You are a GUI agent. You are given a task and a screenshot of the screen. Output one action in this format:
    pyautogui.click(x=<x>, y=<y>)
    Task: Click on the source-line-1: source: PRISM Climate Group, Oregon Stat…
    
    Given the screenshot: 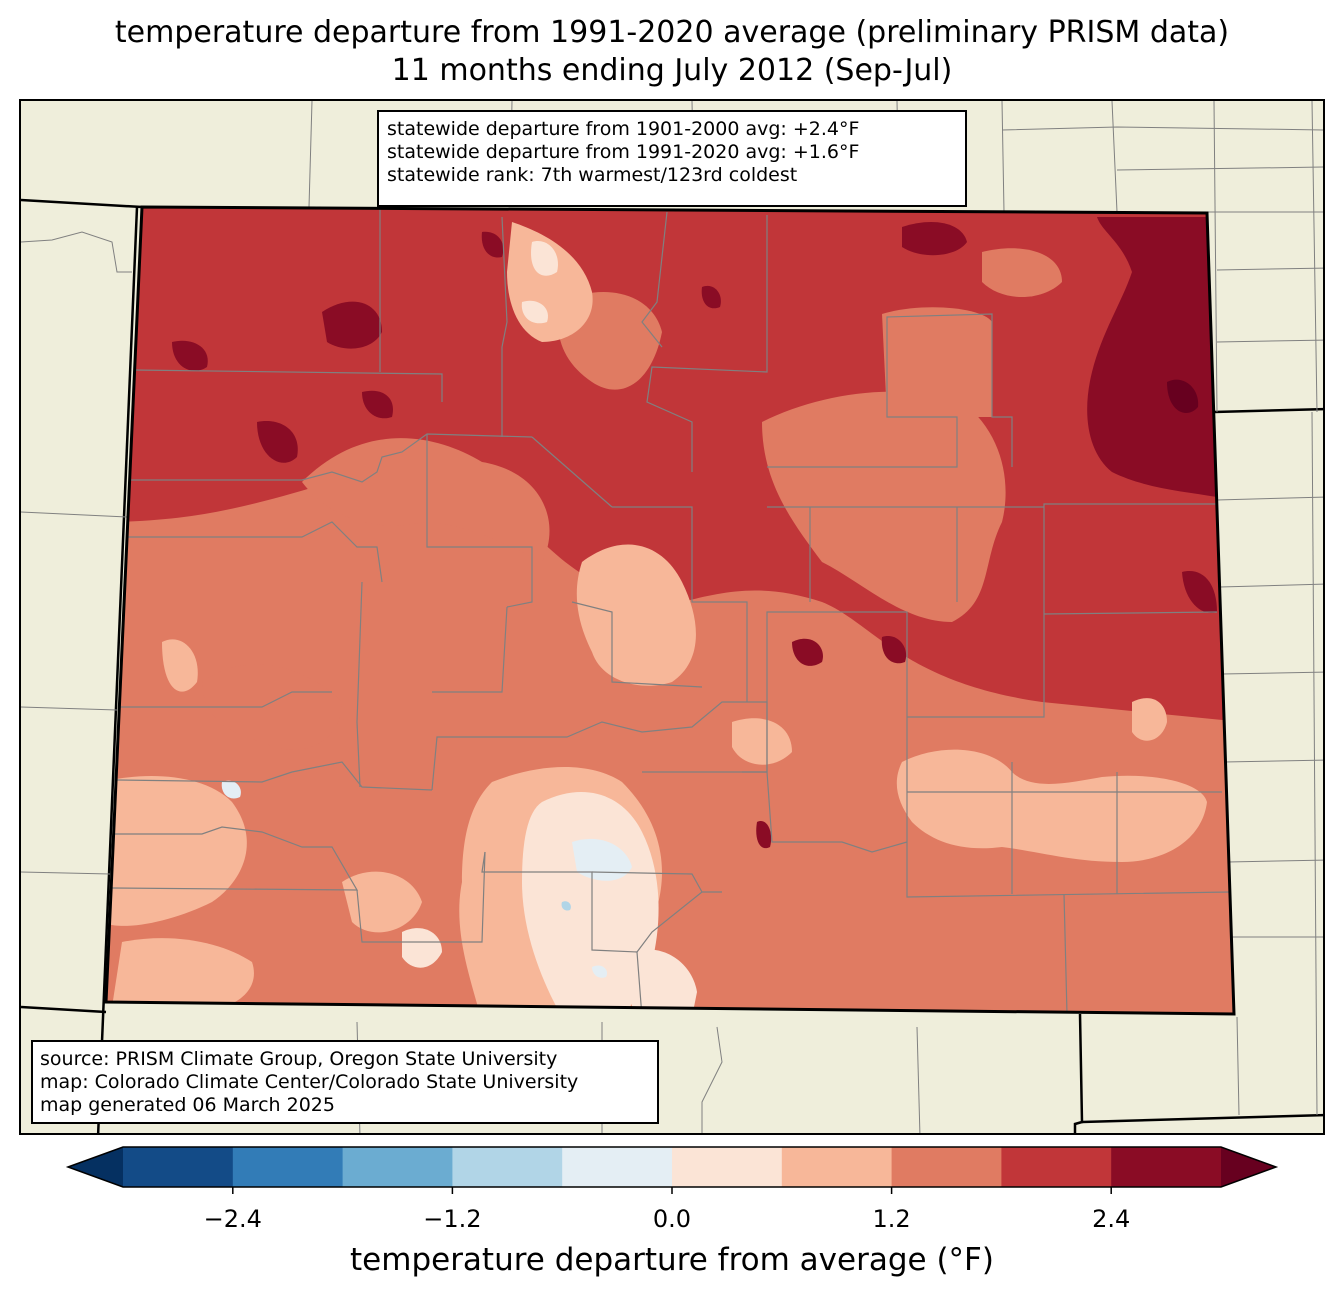 What is the action you would take?
    pyautogui.click(x=299, y=1059)
    